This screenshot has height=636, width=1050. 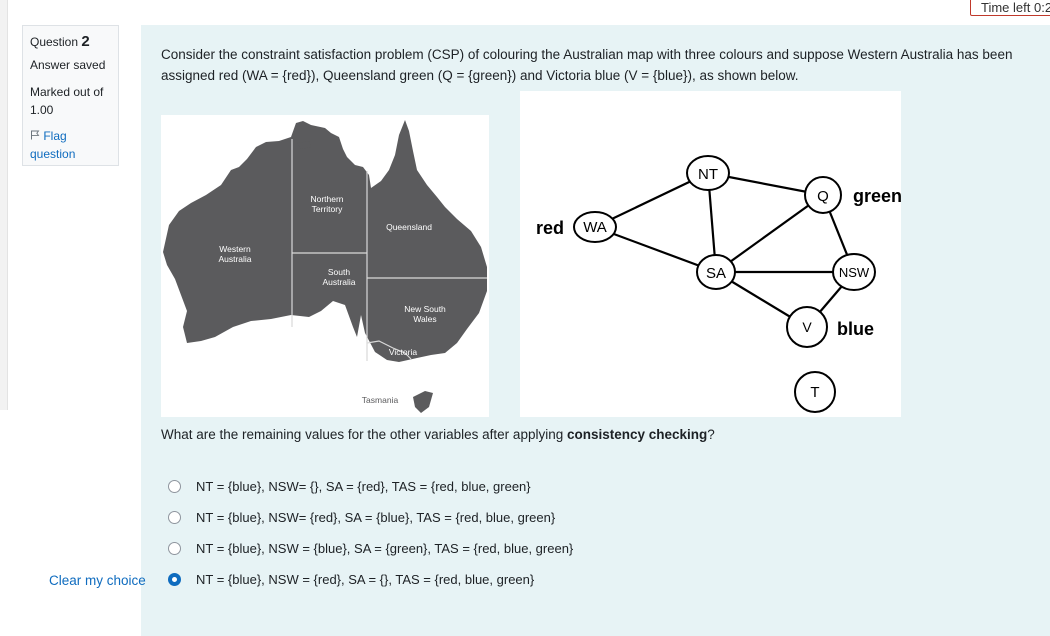 I want to click on svg-text: Territory, so click(x=327, y=209).